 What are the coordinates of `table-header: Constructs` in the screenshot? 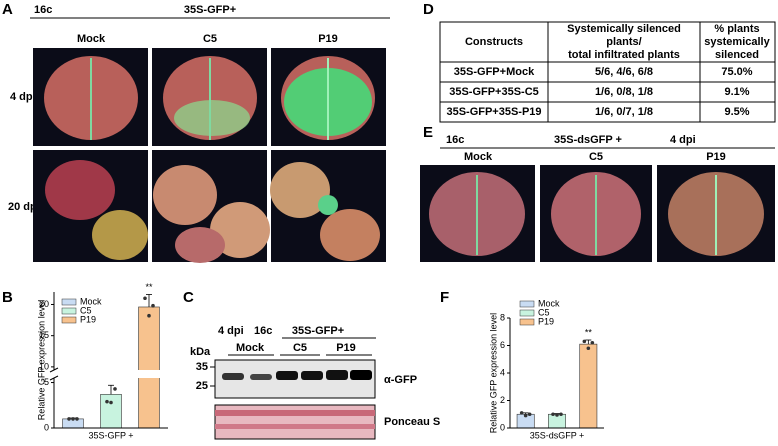 It's located at (494, 42).